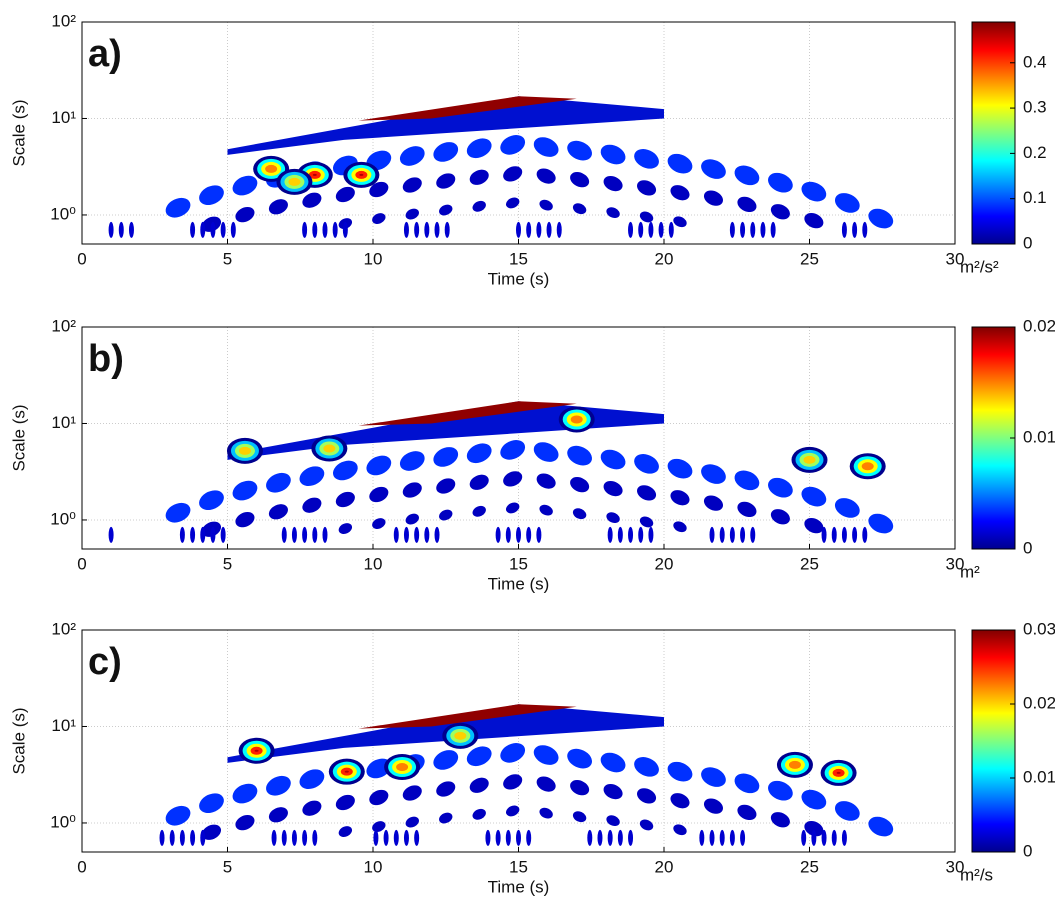 Image resolution: width=1055 pixels, height=906 pixels. I want to click on colorbar-tick-label: 0.01, so click(1039, 436).